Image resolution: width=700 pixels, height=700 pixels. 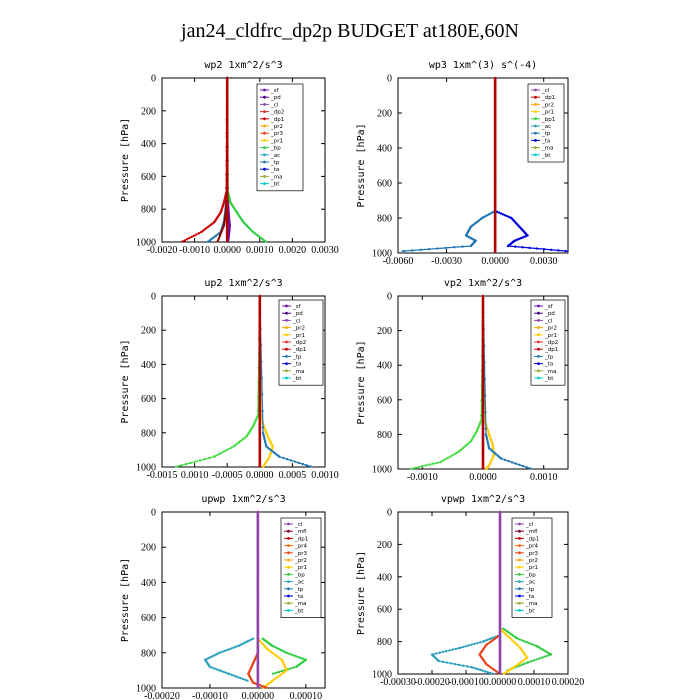 What do you see at coordinates (446, 261) in the screenshot?
I see `x-tick-label: -0.0030` at bounding box center [446, 261].